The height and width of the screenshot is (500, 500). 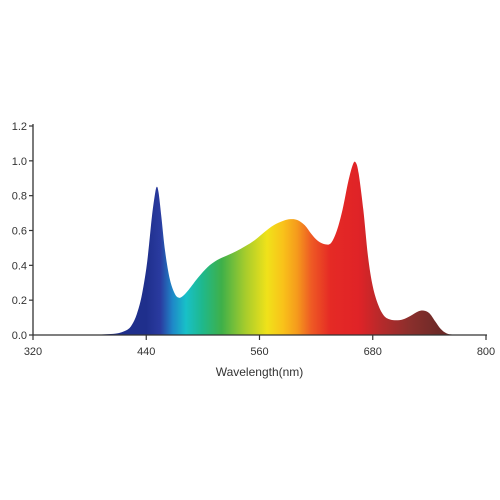 I want to click on y-tick-label: 0.0, so click(x=19, y=336).